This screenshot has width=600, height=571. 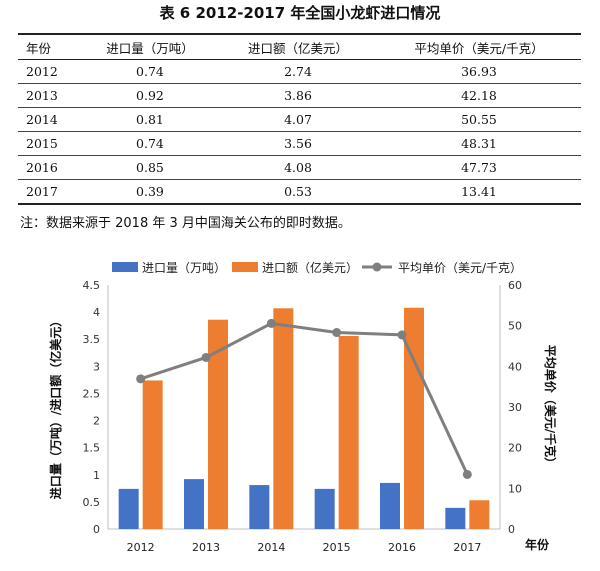 I want to click on x-tick-label: 2015, so click(x=337, y=547).